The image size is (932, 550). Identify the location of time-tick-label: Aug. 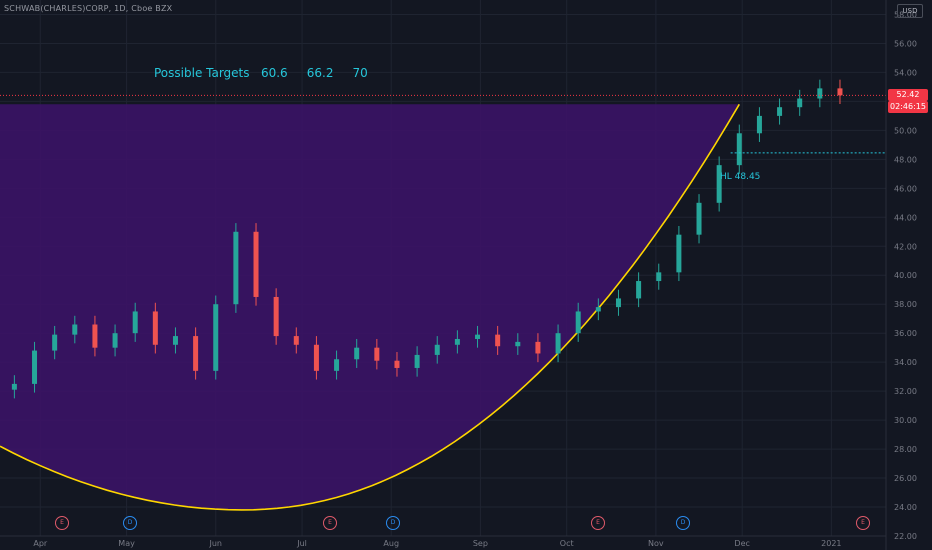
(391, 543).